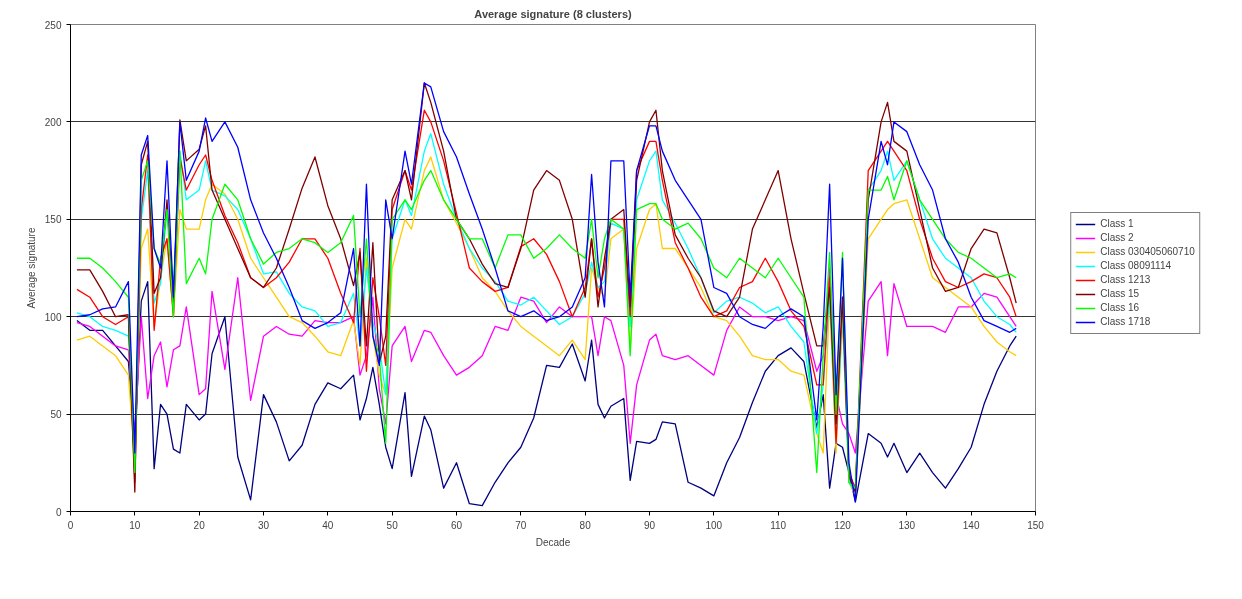 Image resolution: width=1242 pixels, height=599 pixels. I want to click on x-tick-label: 40, so click(328, 525).